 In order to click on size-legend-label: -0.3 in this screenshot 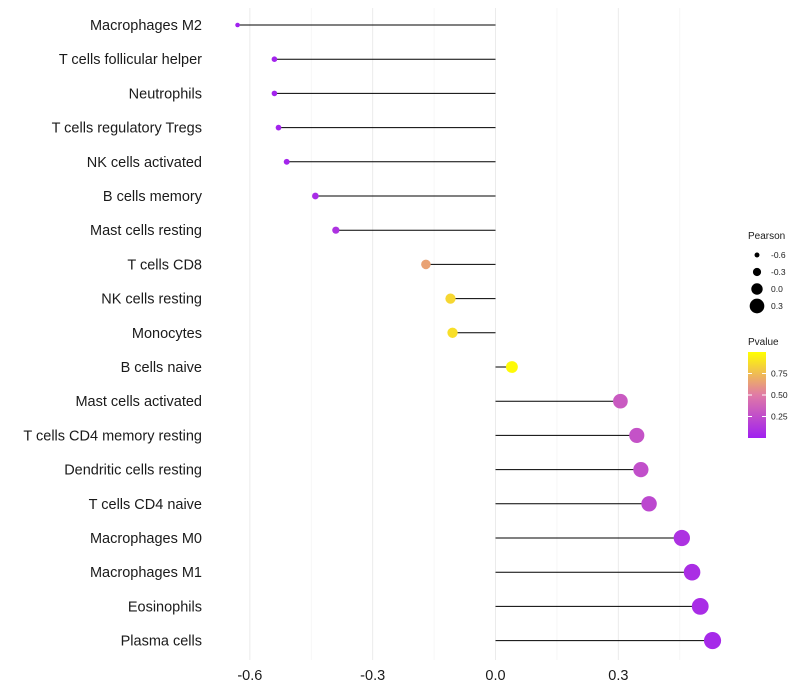, I will do `click(778, 272)`.